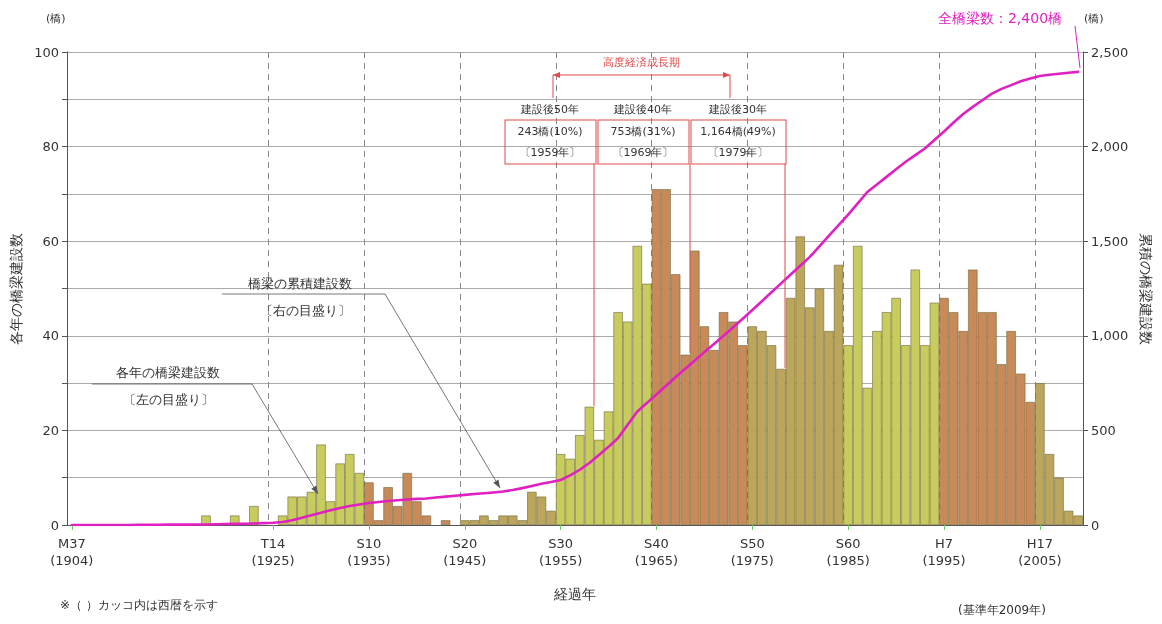 The width and height of the screenshot is (1162, 624). I want to click on y2-tick-label: 0, so click(1095, 525).